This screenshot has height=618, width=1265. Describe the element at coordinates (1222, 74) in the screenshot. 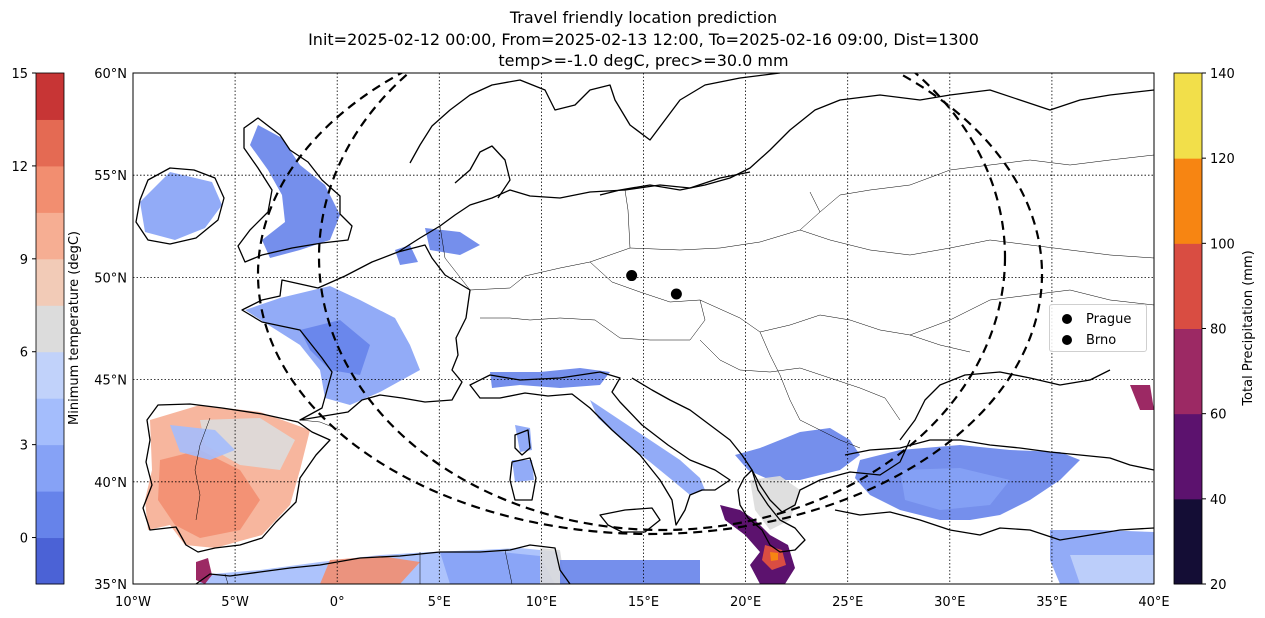

I see `precipitation-tick-label: 140` at that location.